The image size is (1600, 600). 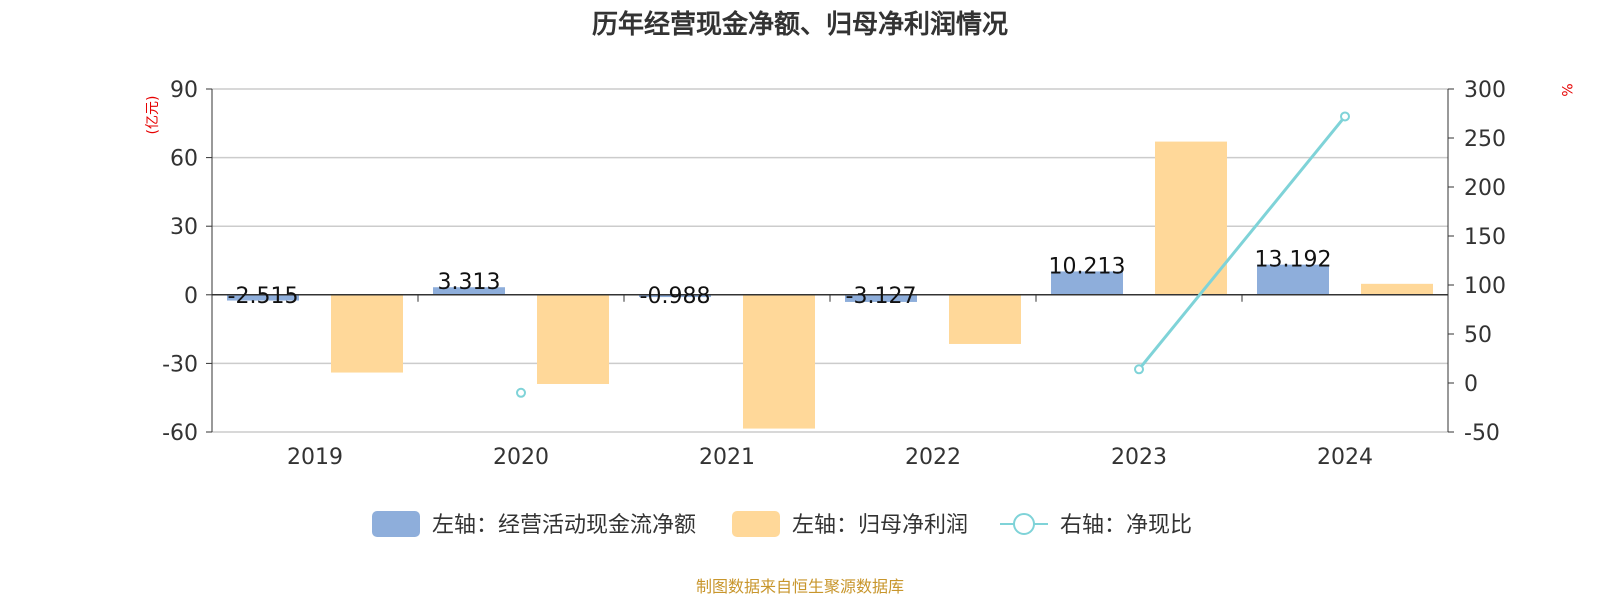 What do you see at coordinates (1482, 433) in the screenshot?
I see `right-tick-label: -50` at bounding box center [1482, 433].